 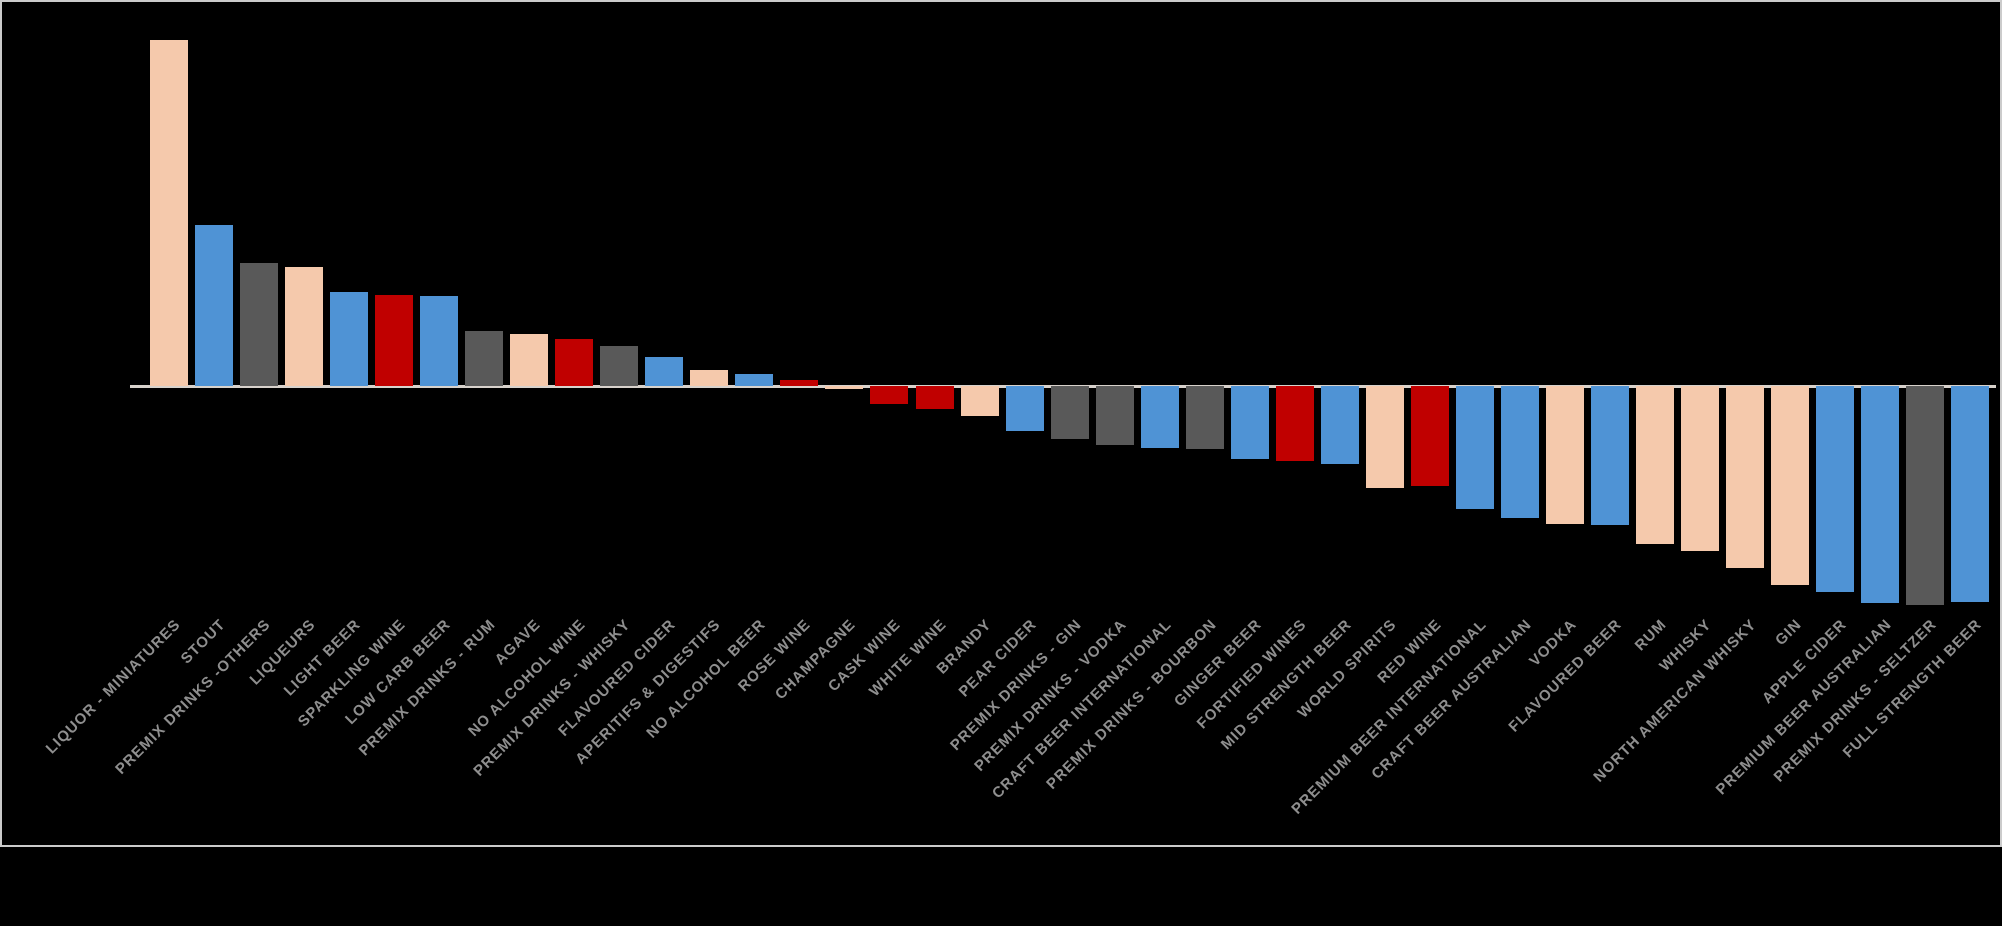 I want to click on bar-liquor-miniatures, so click(x=169, y=213).